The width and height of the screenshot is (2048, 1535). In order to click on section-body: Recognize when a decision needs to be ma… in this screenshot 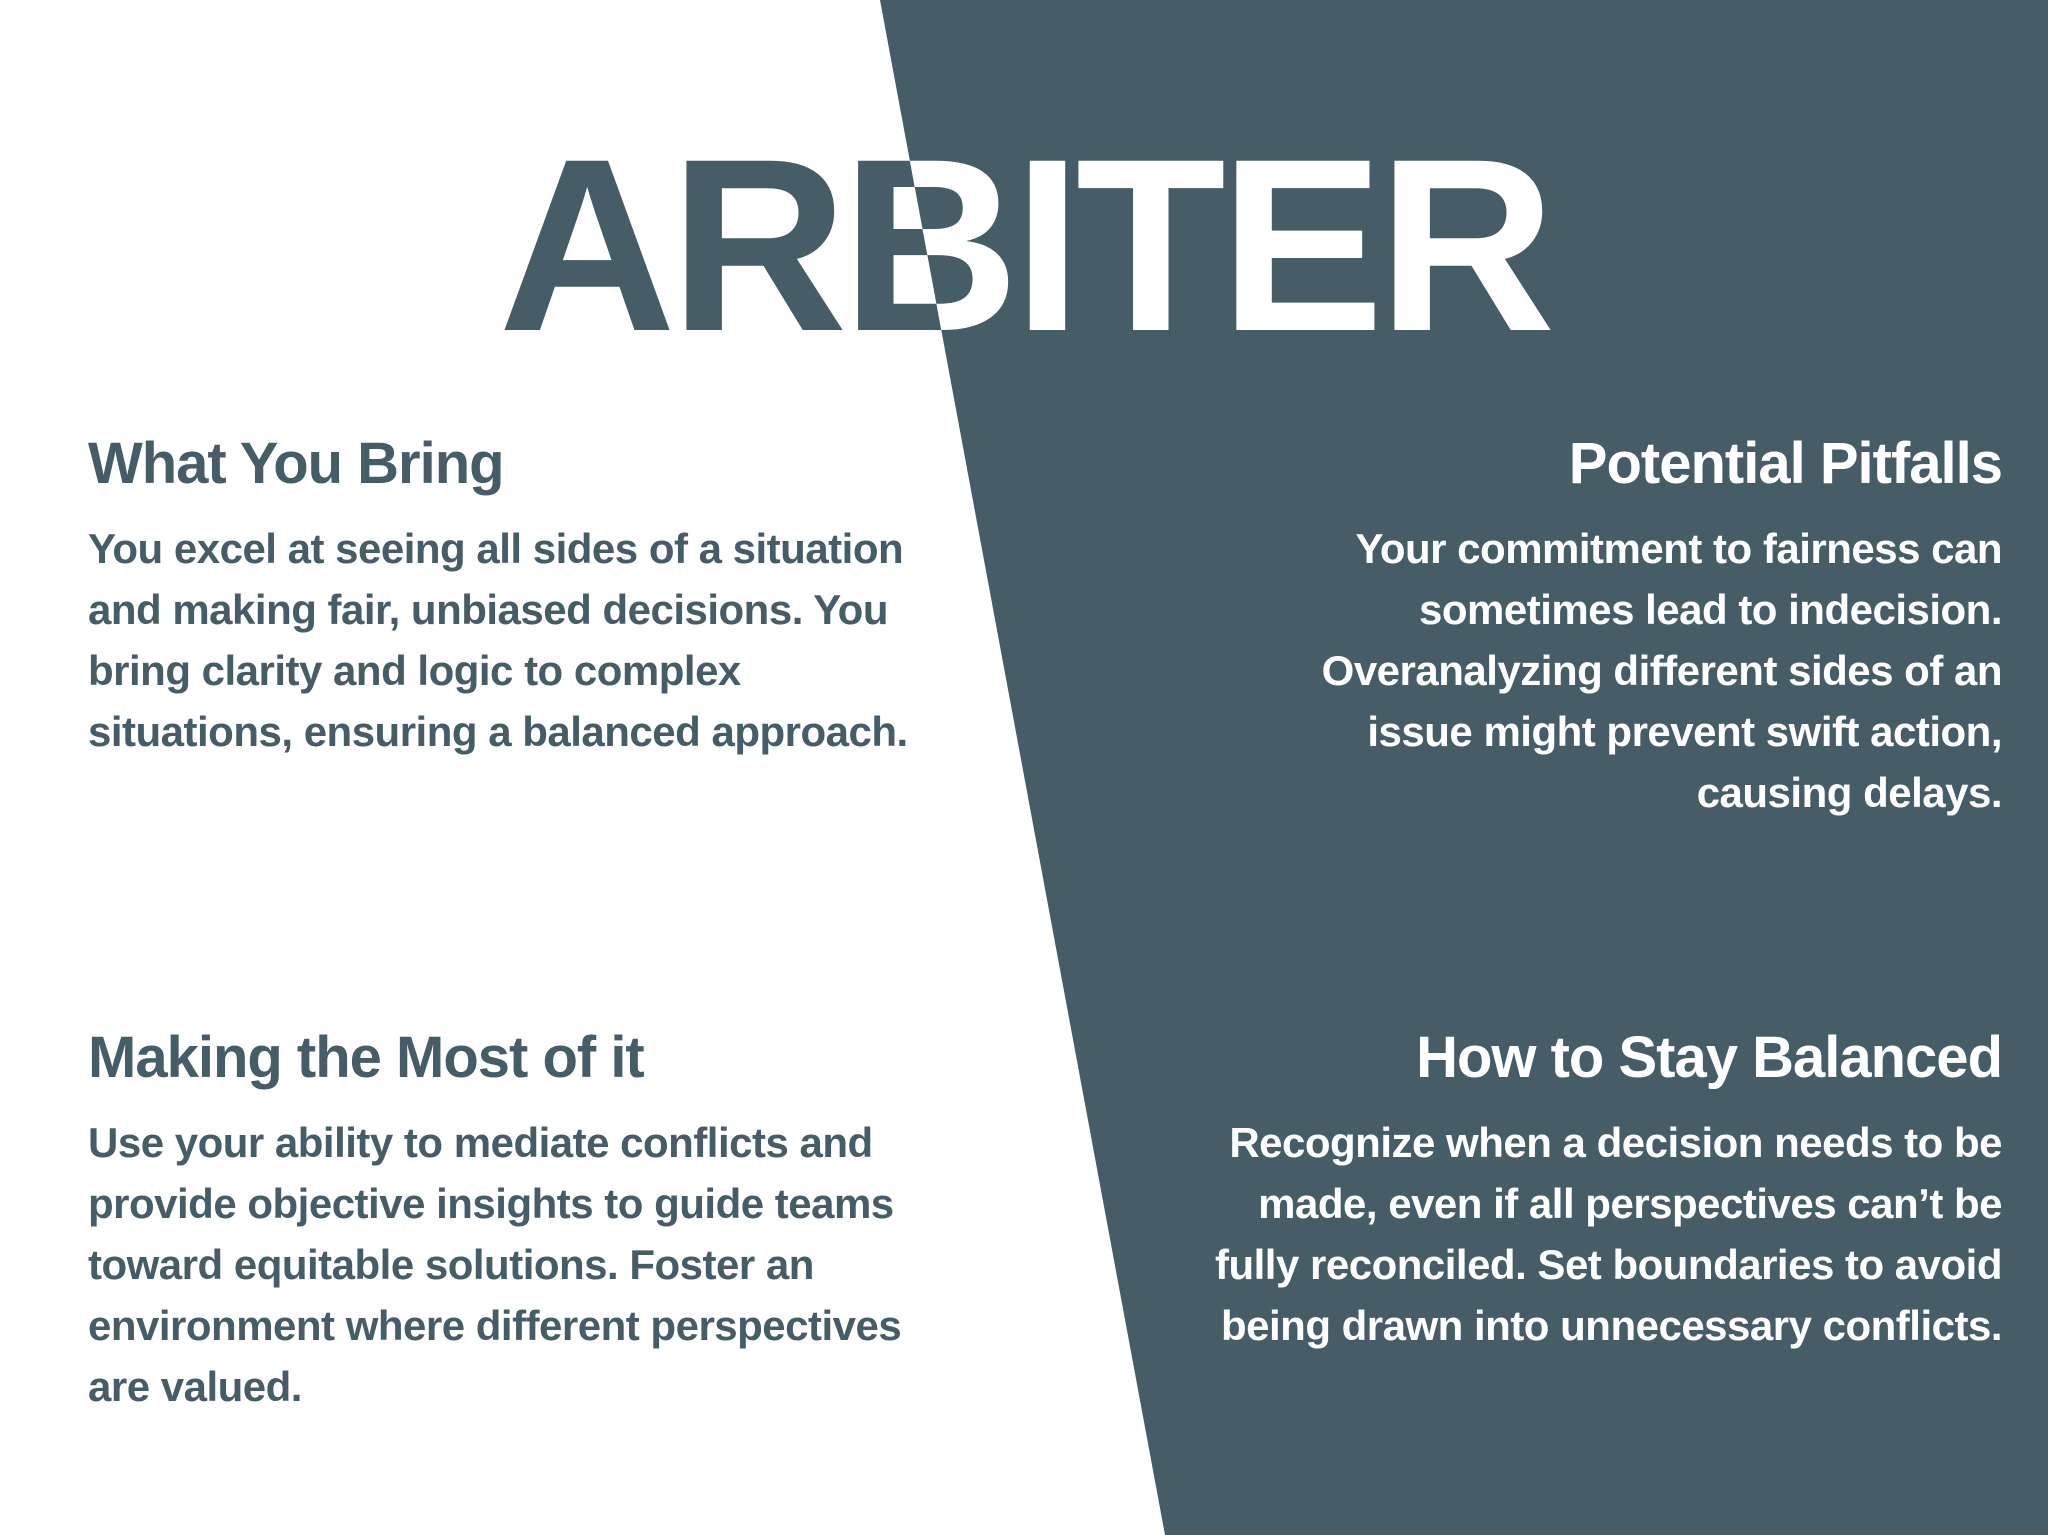, I will do `click(1609, 1234)`.